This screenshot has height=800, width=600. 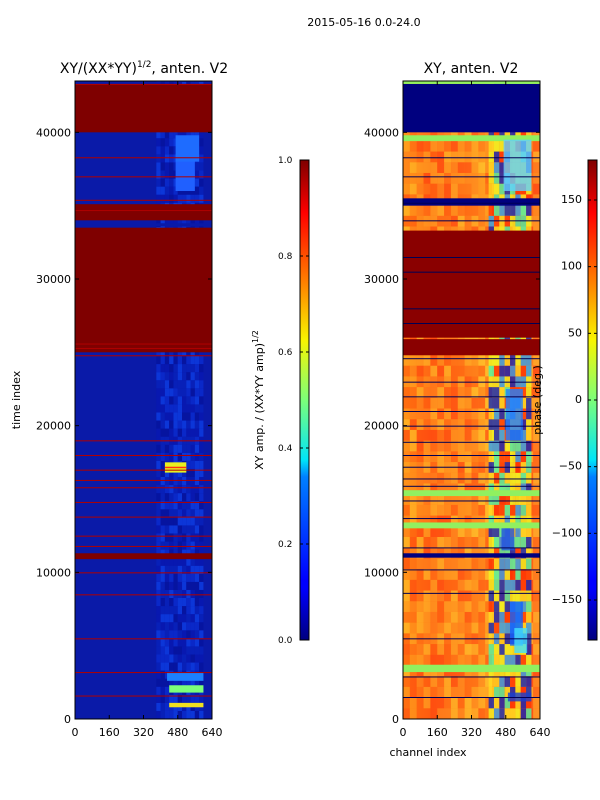 I want to click on phase-xtick-label: 640, so click(x=540, y=732).